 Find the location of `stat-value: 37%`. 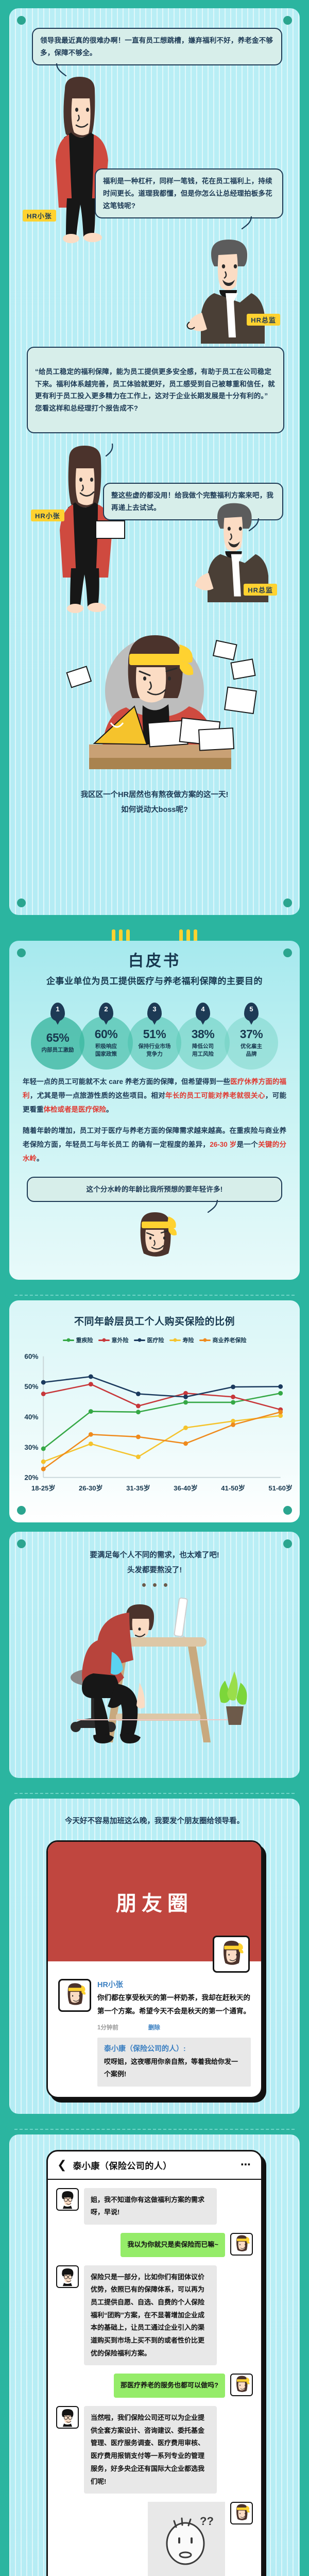

stat-value: 37% is located at coordinates (251, 1034).